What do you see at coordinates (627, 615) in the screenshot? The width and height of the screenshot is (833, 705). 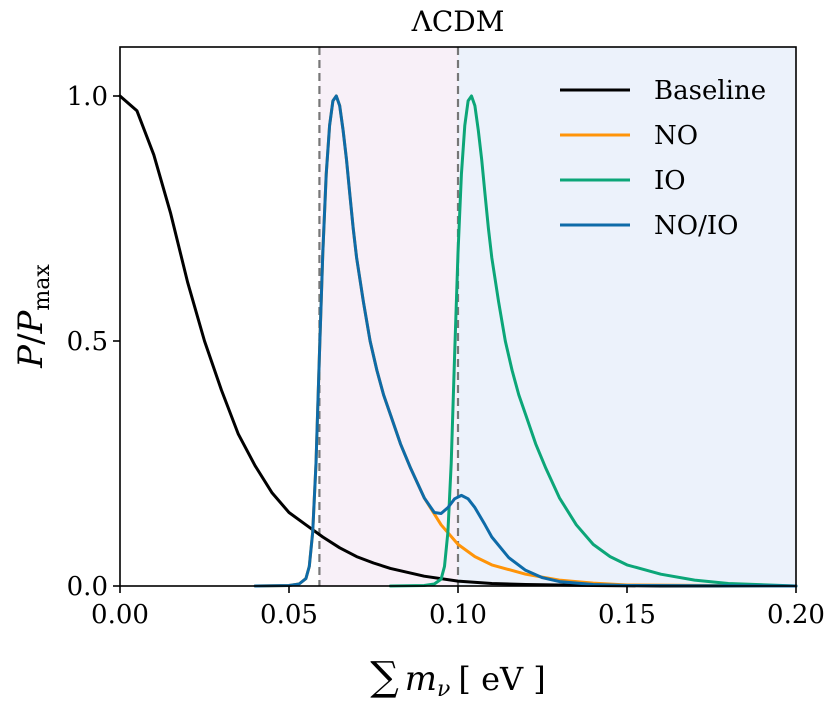 I see `x-tick-label: 0.15` at bounding box center [627, 615].